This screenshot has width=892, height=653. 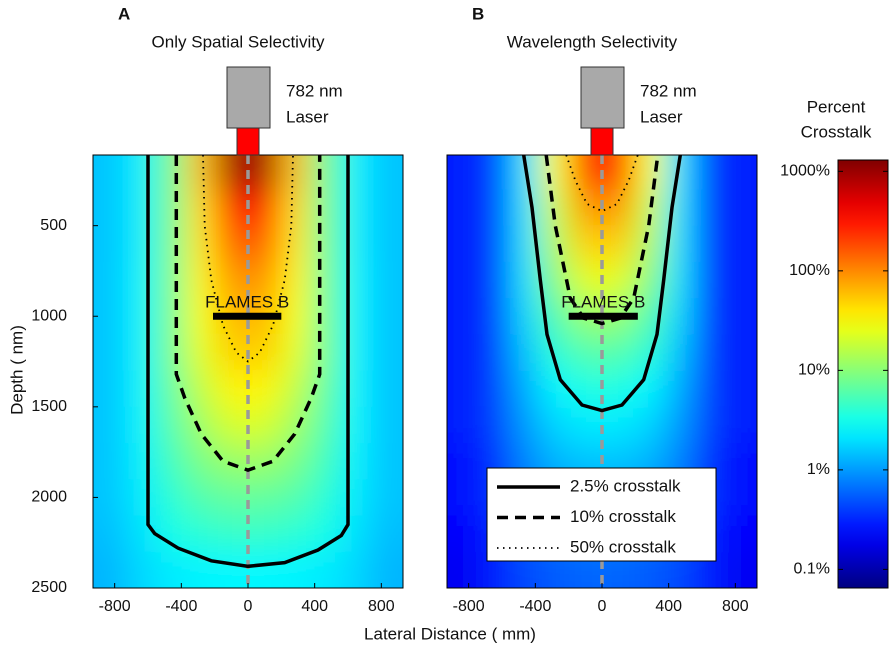 I want to click on laser-body, so click(x=602, y=97).